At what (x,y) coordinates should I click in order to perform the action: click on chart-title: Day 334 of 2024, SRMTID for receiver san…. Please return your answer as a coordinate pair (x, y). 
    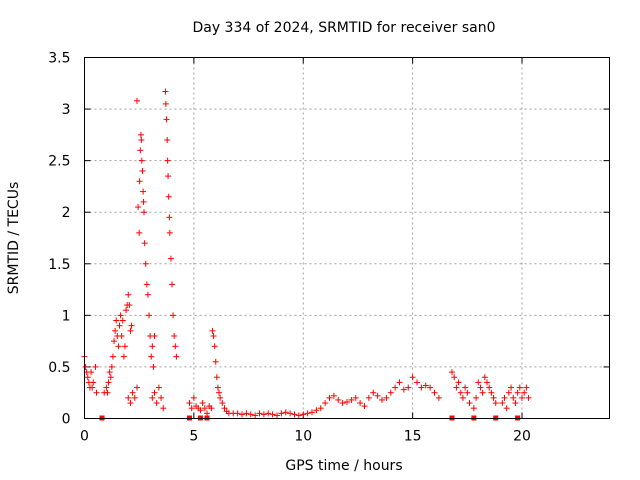
    Looking at the image, I should click on (343, 28).